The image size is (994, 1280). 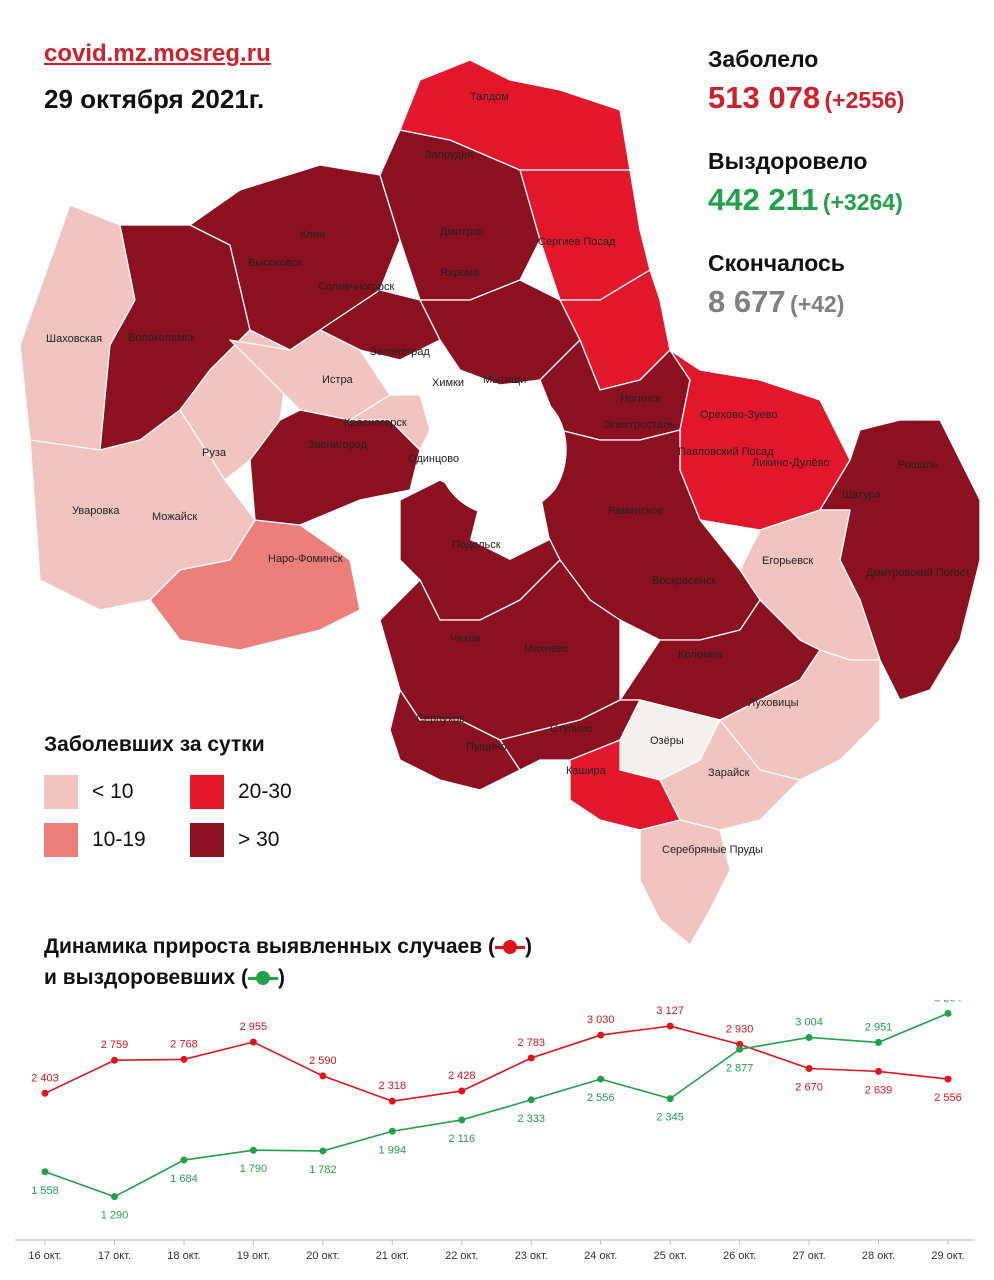 What do you see at coordinates (157, 53) in the screenshot?
I see `site-link: covid.mz.mosreg.ru` at bounding box center [157, 53].